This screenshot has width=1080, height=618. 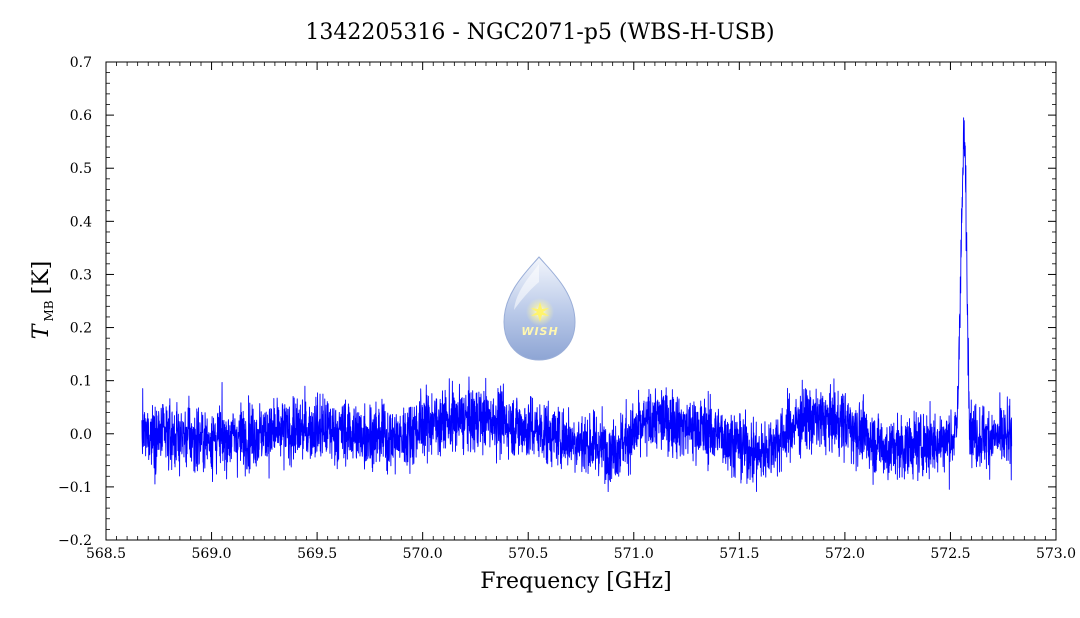 I want to click on wish-logo-text: WISH, so click(x=539, y=331).